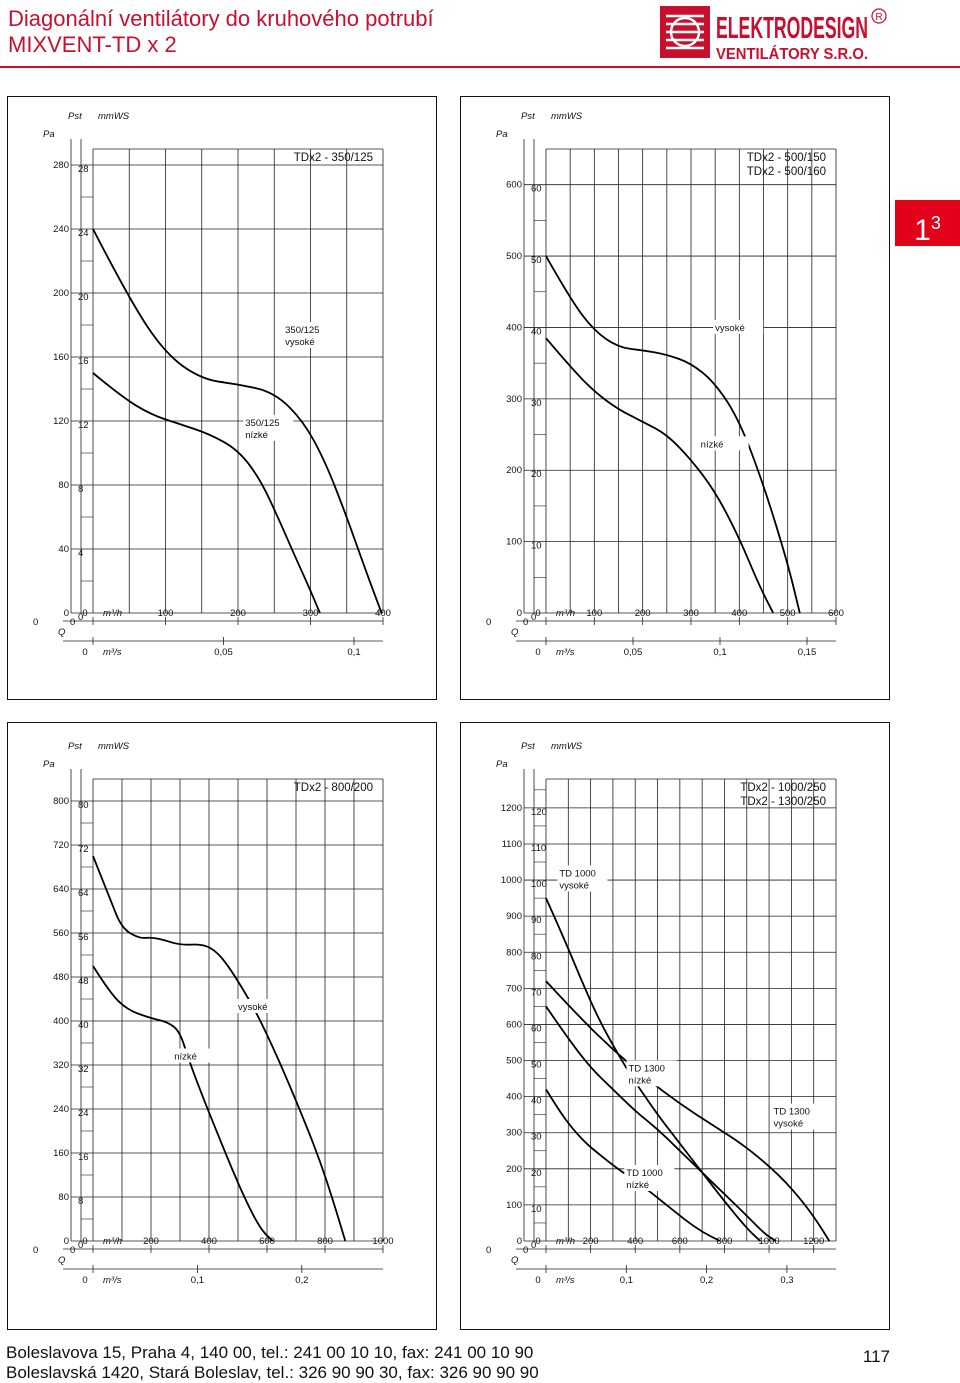  Describe the element at coordinates (185, 1057) in the screenshot. I see `series-label: nízké` at that location.